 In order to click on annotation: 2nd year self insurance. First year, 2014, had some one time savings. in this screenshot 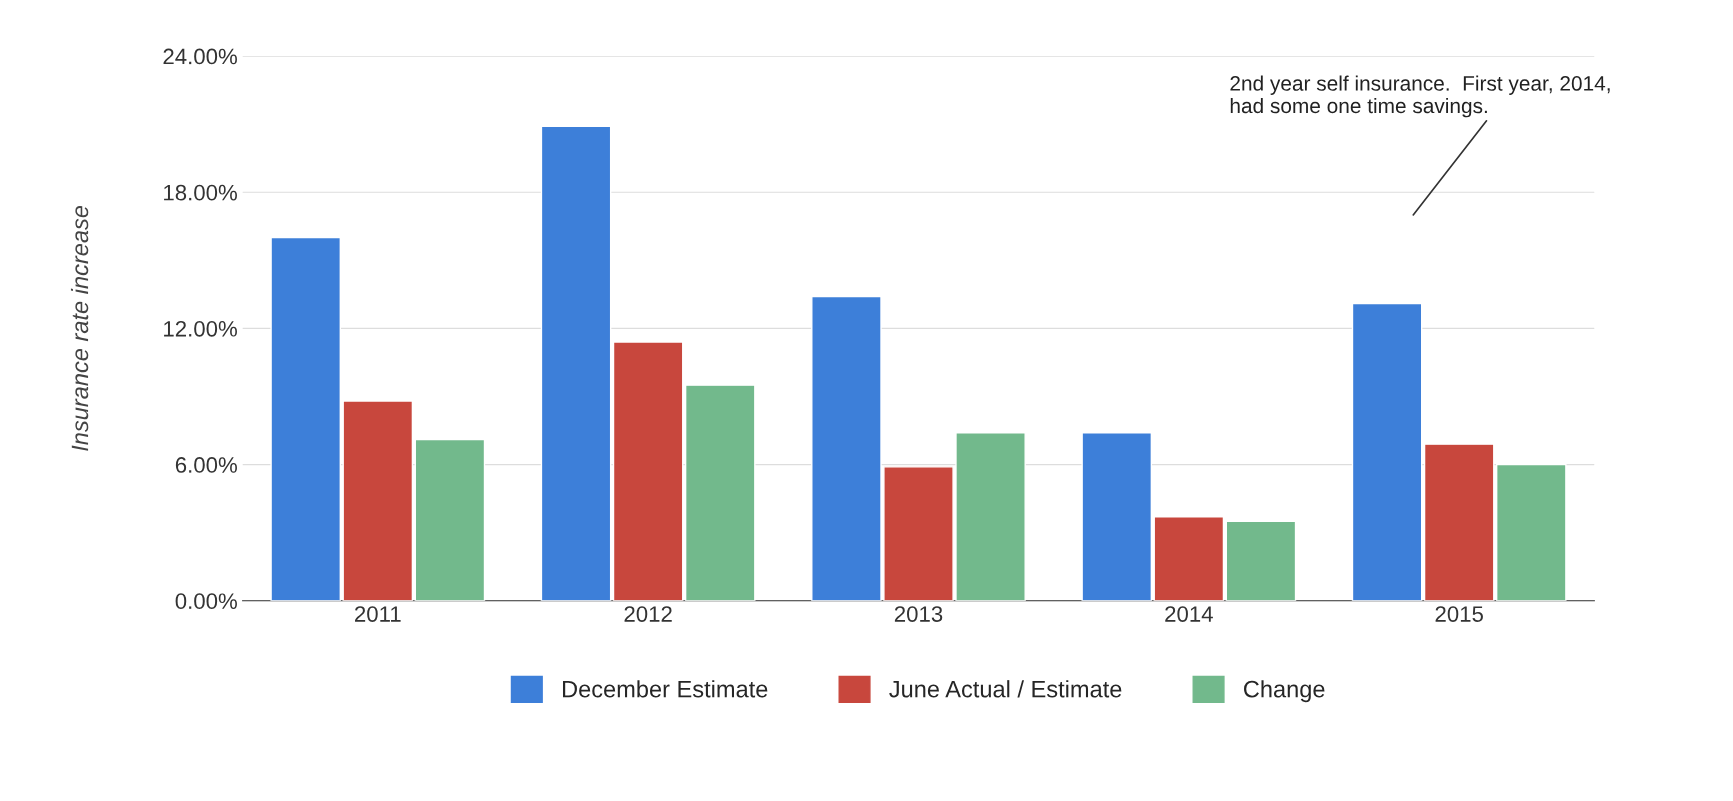, I will do `click(1420, 96)`.